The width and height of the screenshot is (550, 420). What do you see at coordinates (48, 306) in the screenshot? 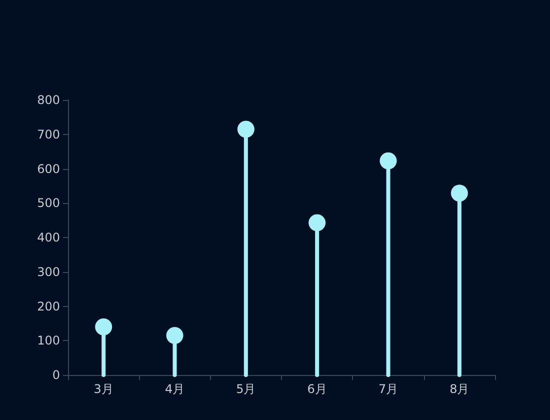
I see `y-tick-label: 200` at bounding box center [48, 306].